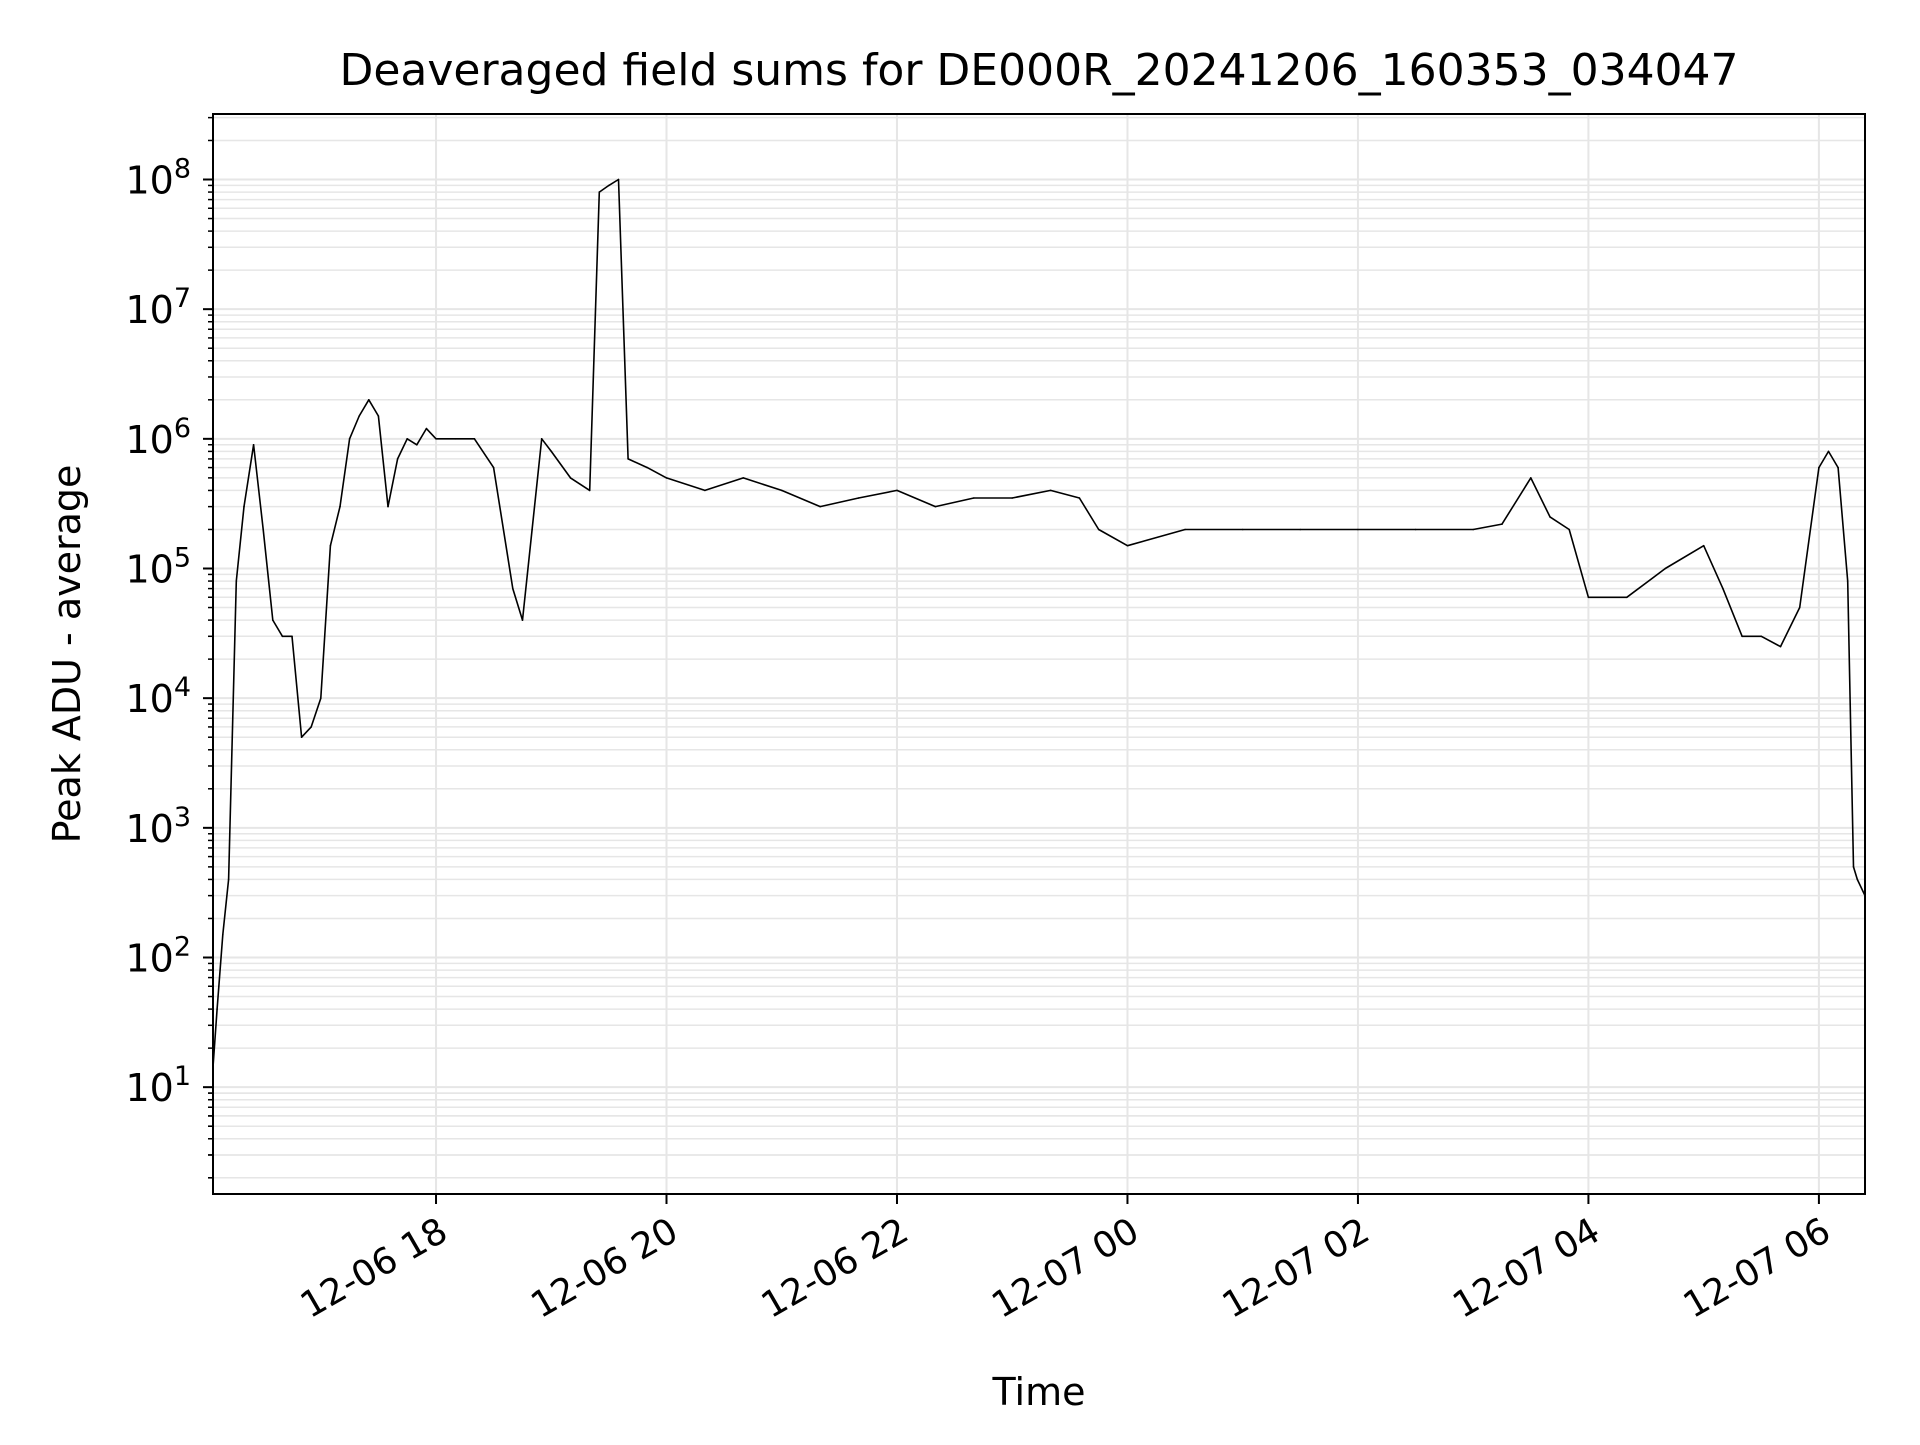 The width and height of the screenshot is (1920, 1445). Describe the element at coordinates (158, 437) in the screenshot. I see `y-tick-label: 106` at that location.